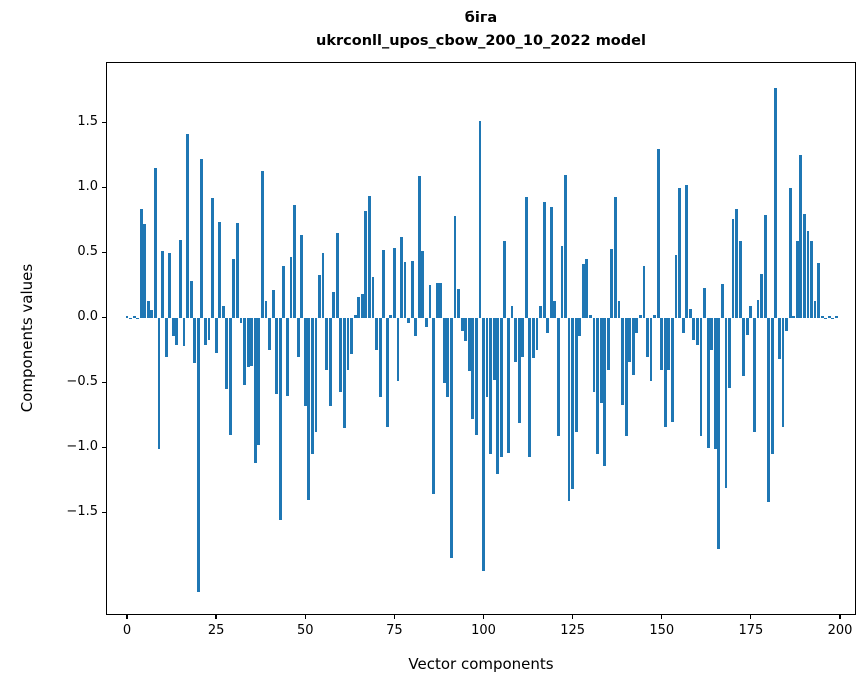 The width and height of the screenshot is (867, 696). What do you see at coordinates (82, 512) in the screenshot?
I see `y-tick-label: −1.5` at bounding box center [82, 512].